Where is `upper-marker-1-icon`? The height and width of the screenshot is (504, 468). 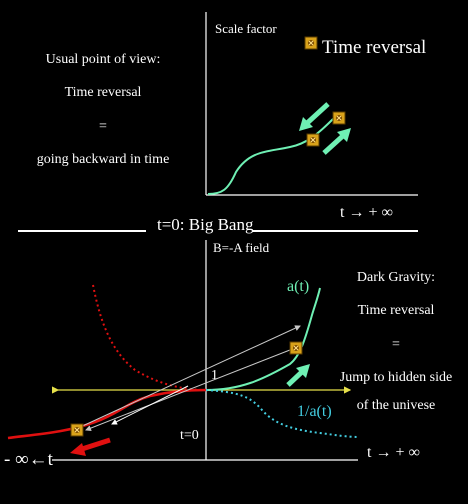
upper-marker-1-icon is located at coordinates (313, 140).